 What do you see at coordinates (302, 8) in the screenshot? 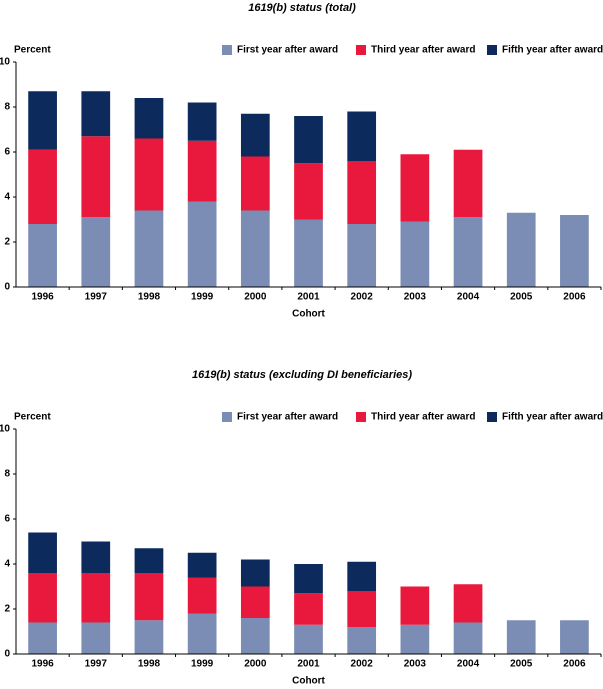
I see `chart-title: 1619(b) status (total)` at bounding box center [302, 8].